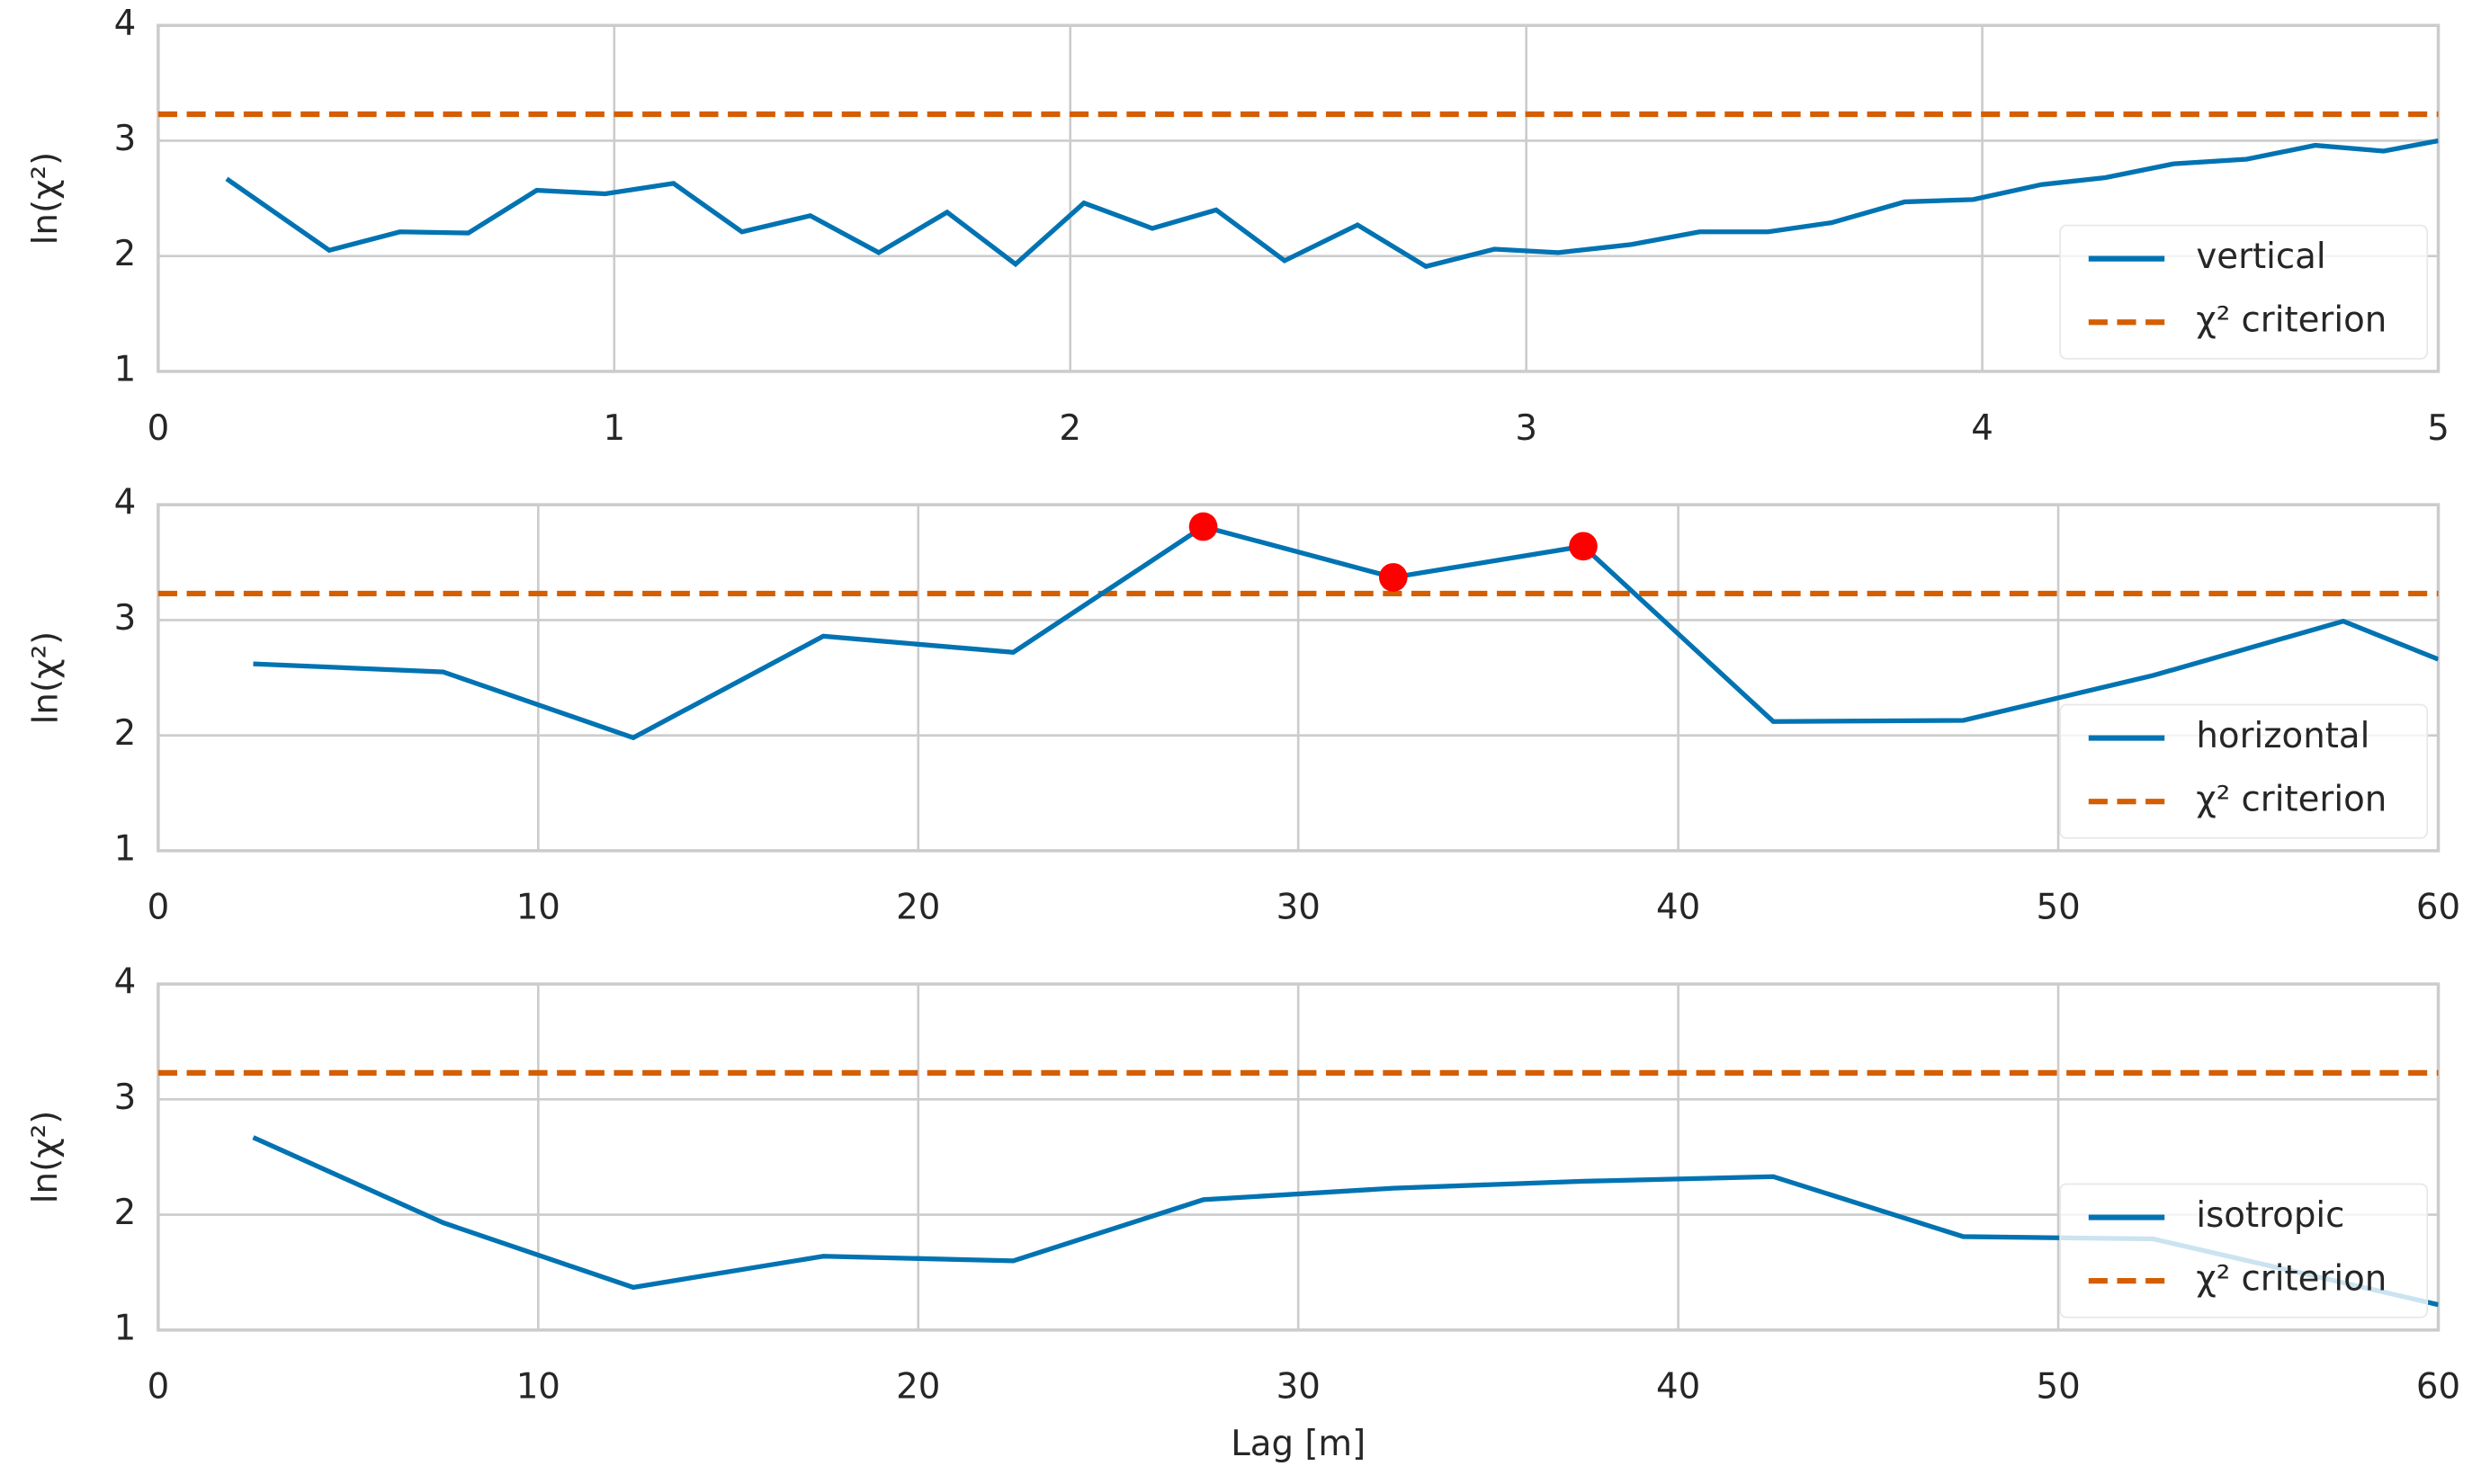  I want to click on x-tick-label: 1, so click(615, 428).